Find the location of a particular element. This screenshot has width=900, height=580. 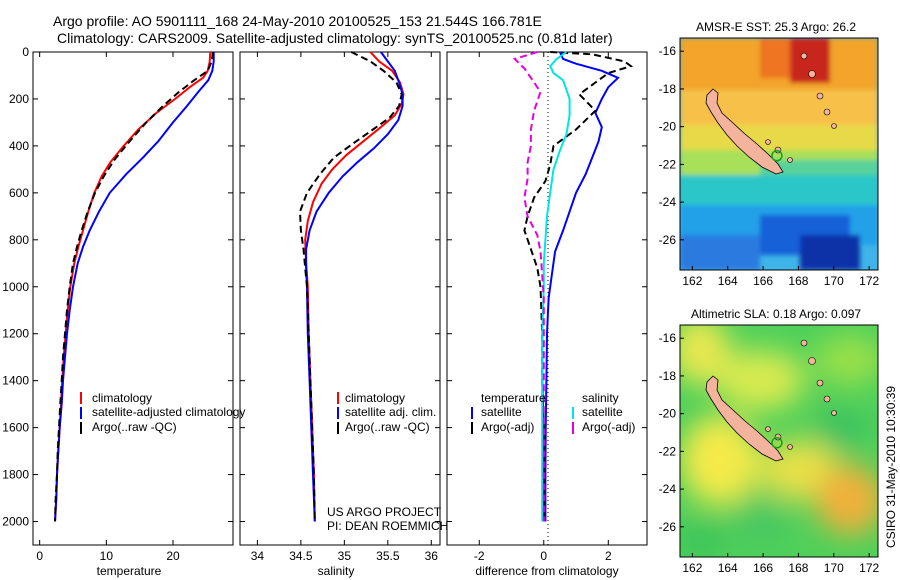

x-tick-label: 0 is located at coordinates (543, 556).